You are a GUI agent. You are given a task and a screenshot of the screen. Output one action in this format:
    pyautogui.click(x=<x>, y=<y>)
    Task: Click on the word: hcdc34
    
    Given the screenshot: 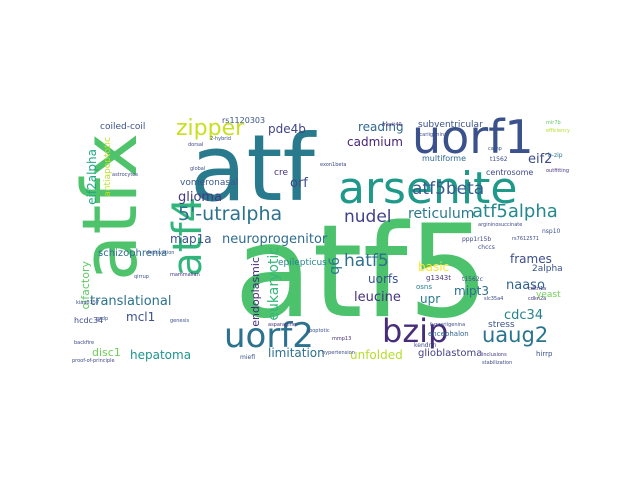 What is the action you would take?
    pyautogui.click(x=89, y=320)
    